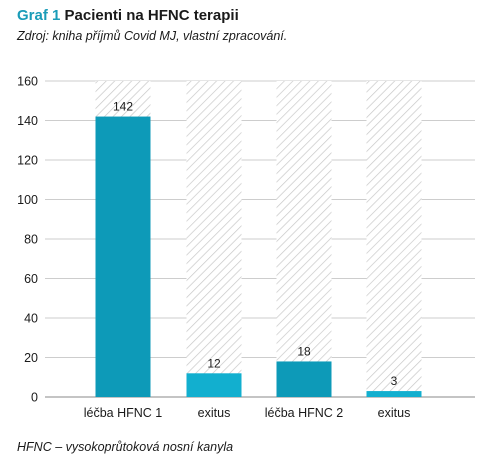 The height and width of the screenshot is (472, 488). I want to click on y-tick-label: 80, so click(31, 240).